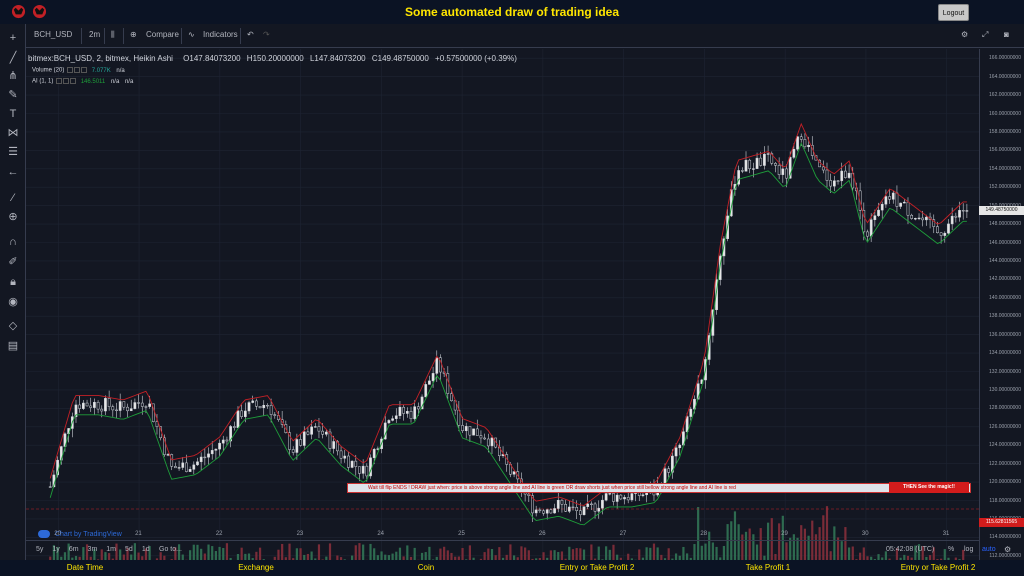 The image size is (1024, 576). What do you see at coordinates (162, 34) in the screenshot?
I see `compare-button: Compare` at bounding box center [162, 34].